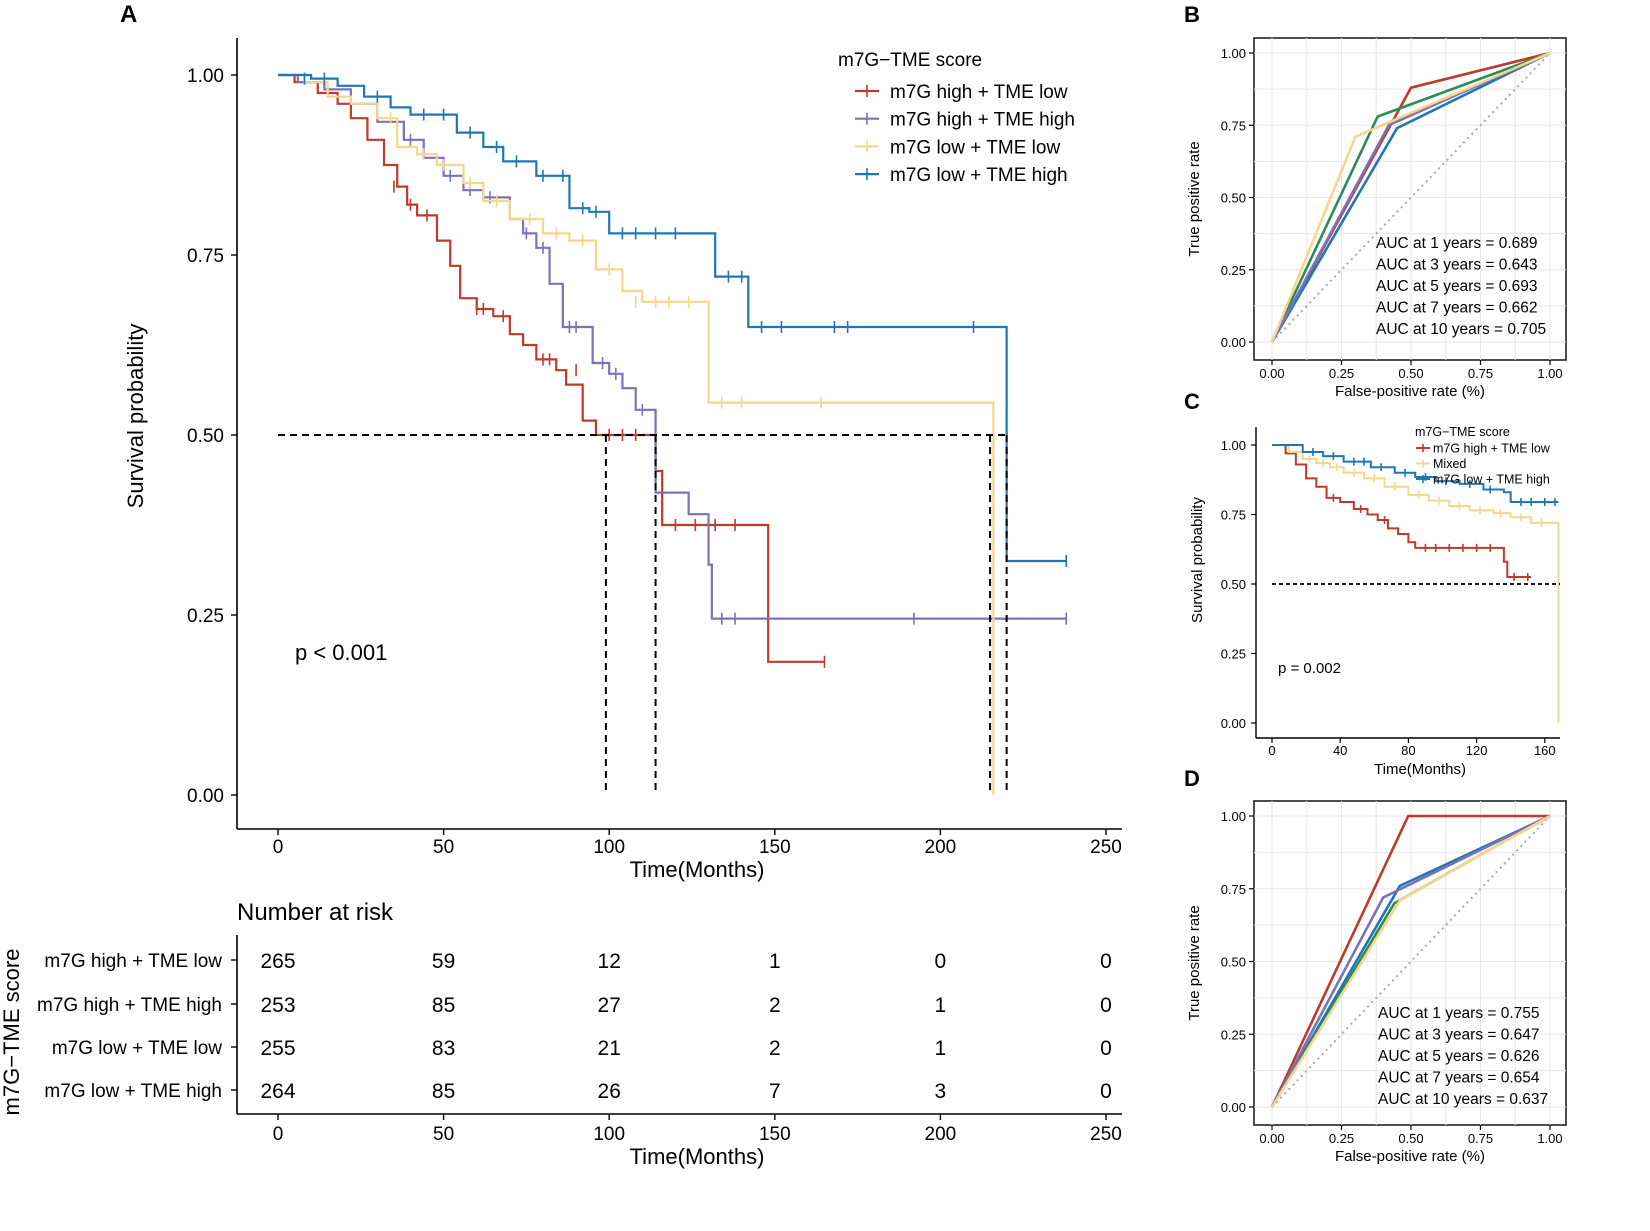 The width and height of the screenshot is (1650, 1231). Describe the element at coordinates (1480, 373) in the screenshot. I see `x-tick-label: 0.75` at that location.